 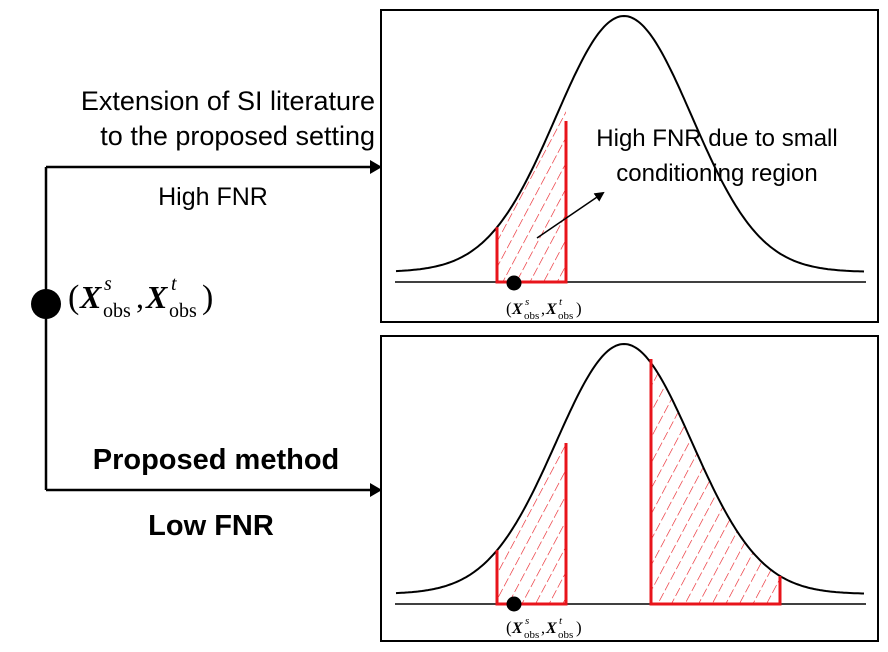 What do you see at coordinates (108, 284) in the screenshot?
I see `formula-sup-source: s` at bounding box center [108, 284].